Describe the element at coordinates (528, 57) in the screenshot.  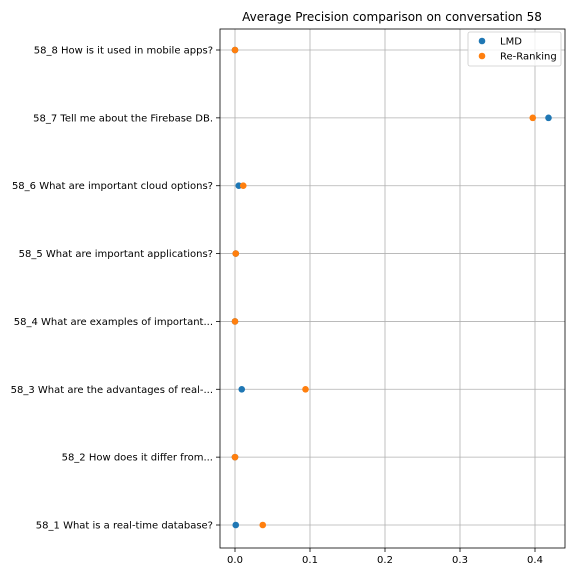
I see `legend-label: Re-Ranking` at that location.